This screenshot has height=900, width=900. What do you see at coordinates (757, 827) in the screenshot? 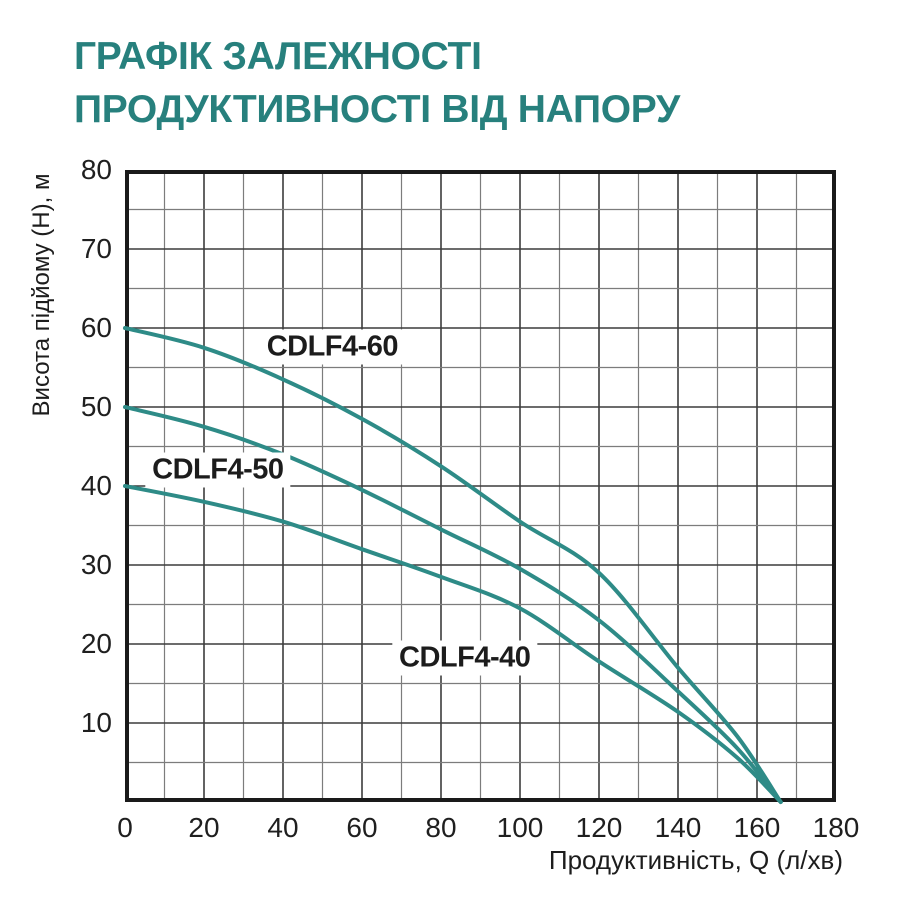
I see `x-tick-label: 160` at bounding box center [757, 827].